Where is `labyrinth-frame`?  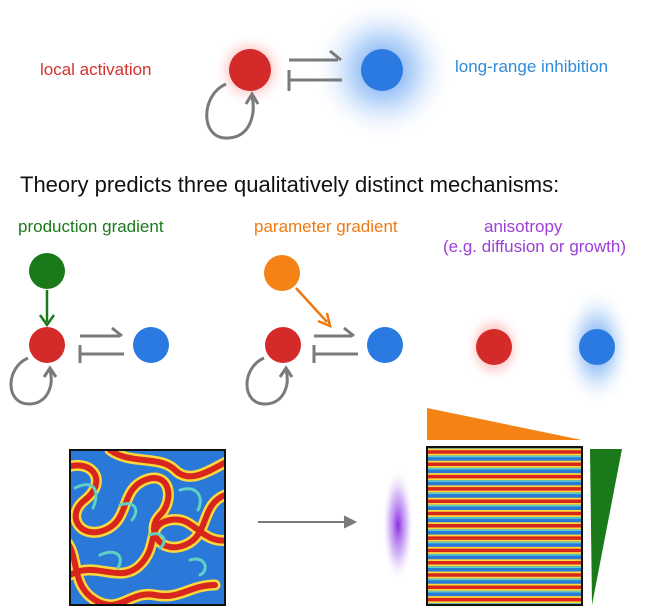 labyrinth-frame is located at coordinates (147, 527).